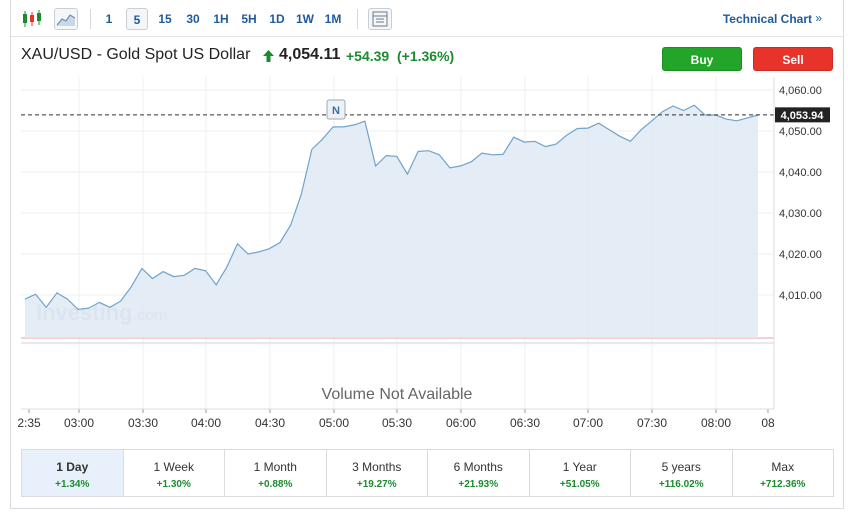  I want to click on timeframe-1m: 1M, so click(333, 19).